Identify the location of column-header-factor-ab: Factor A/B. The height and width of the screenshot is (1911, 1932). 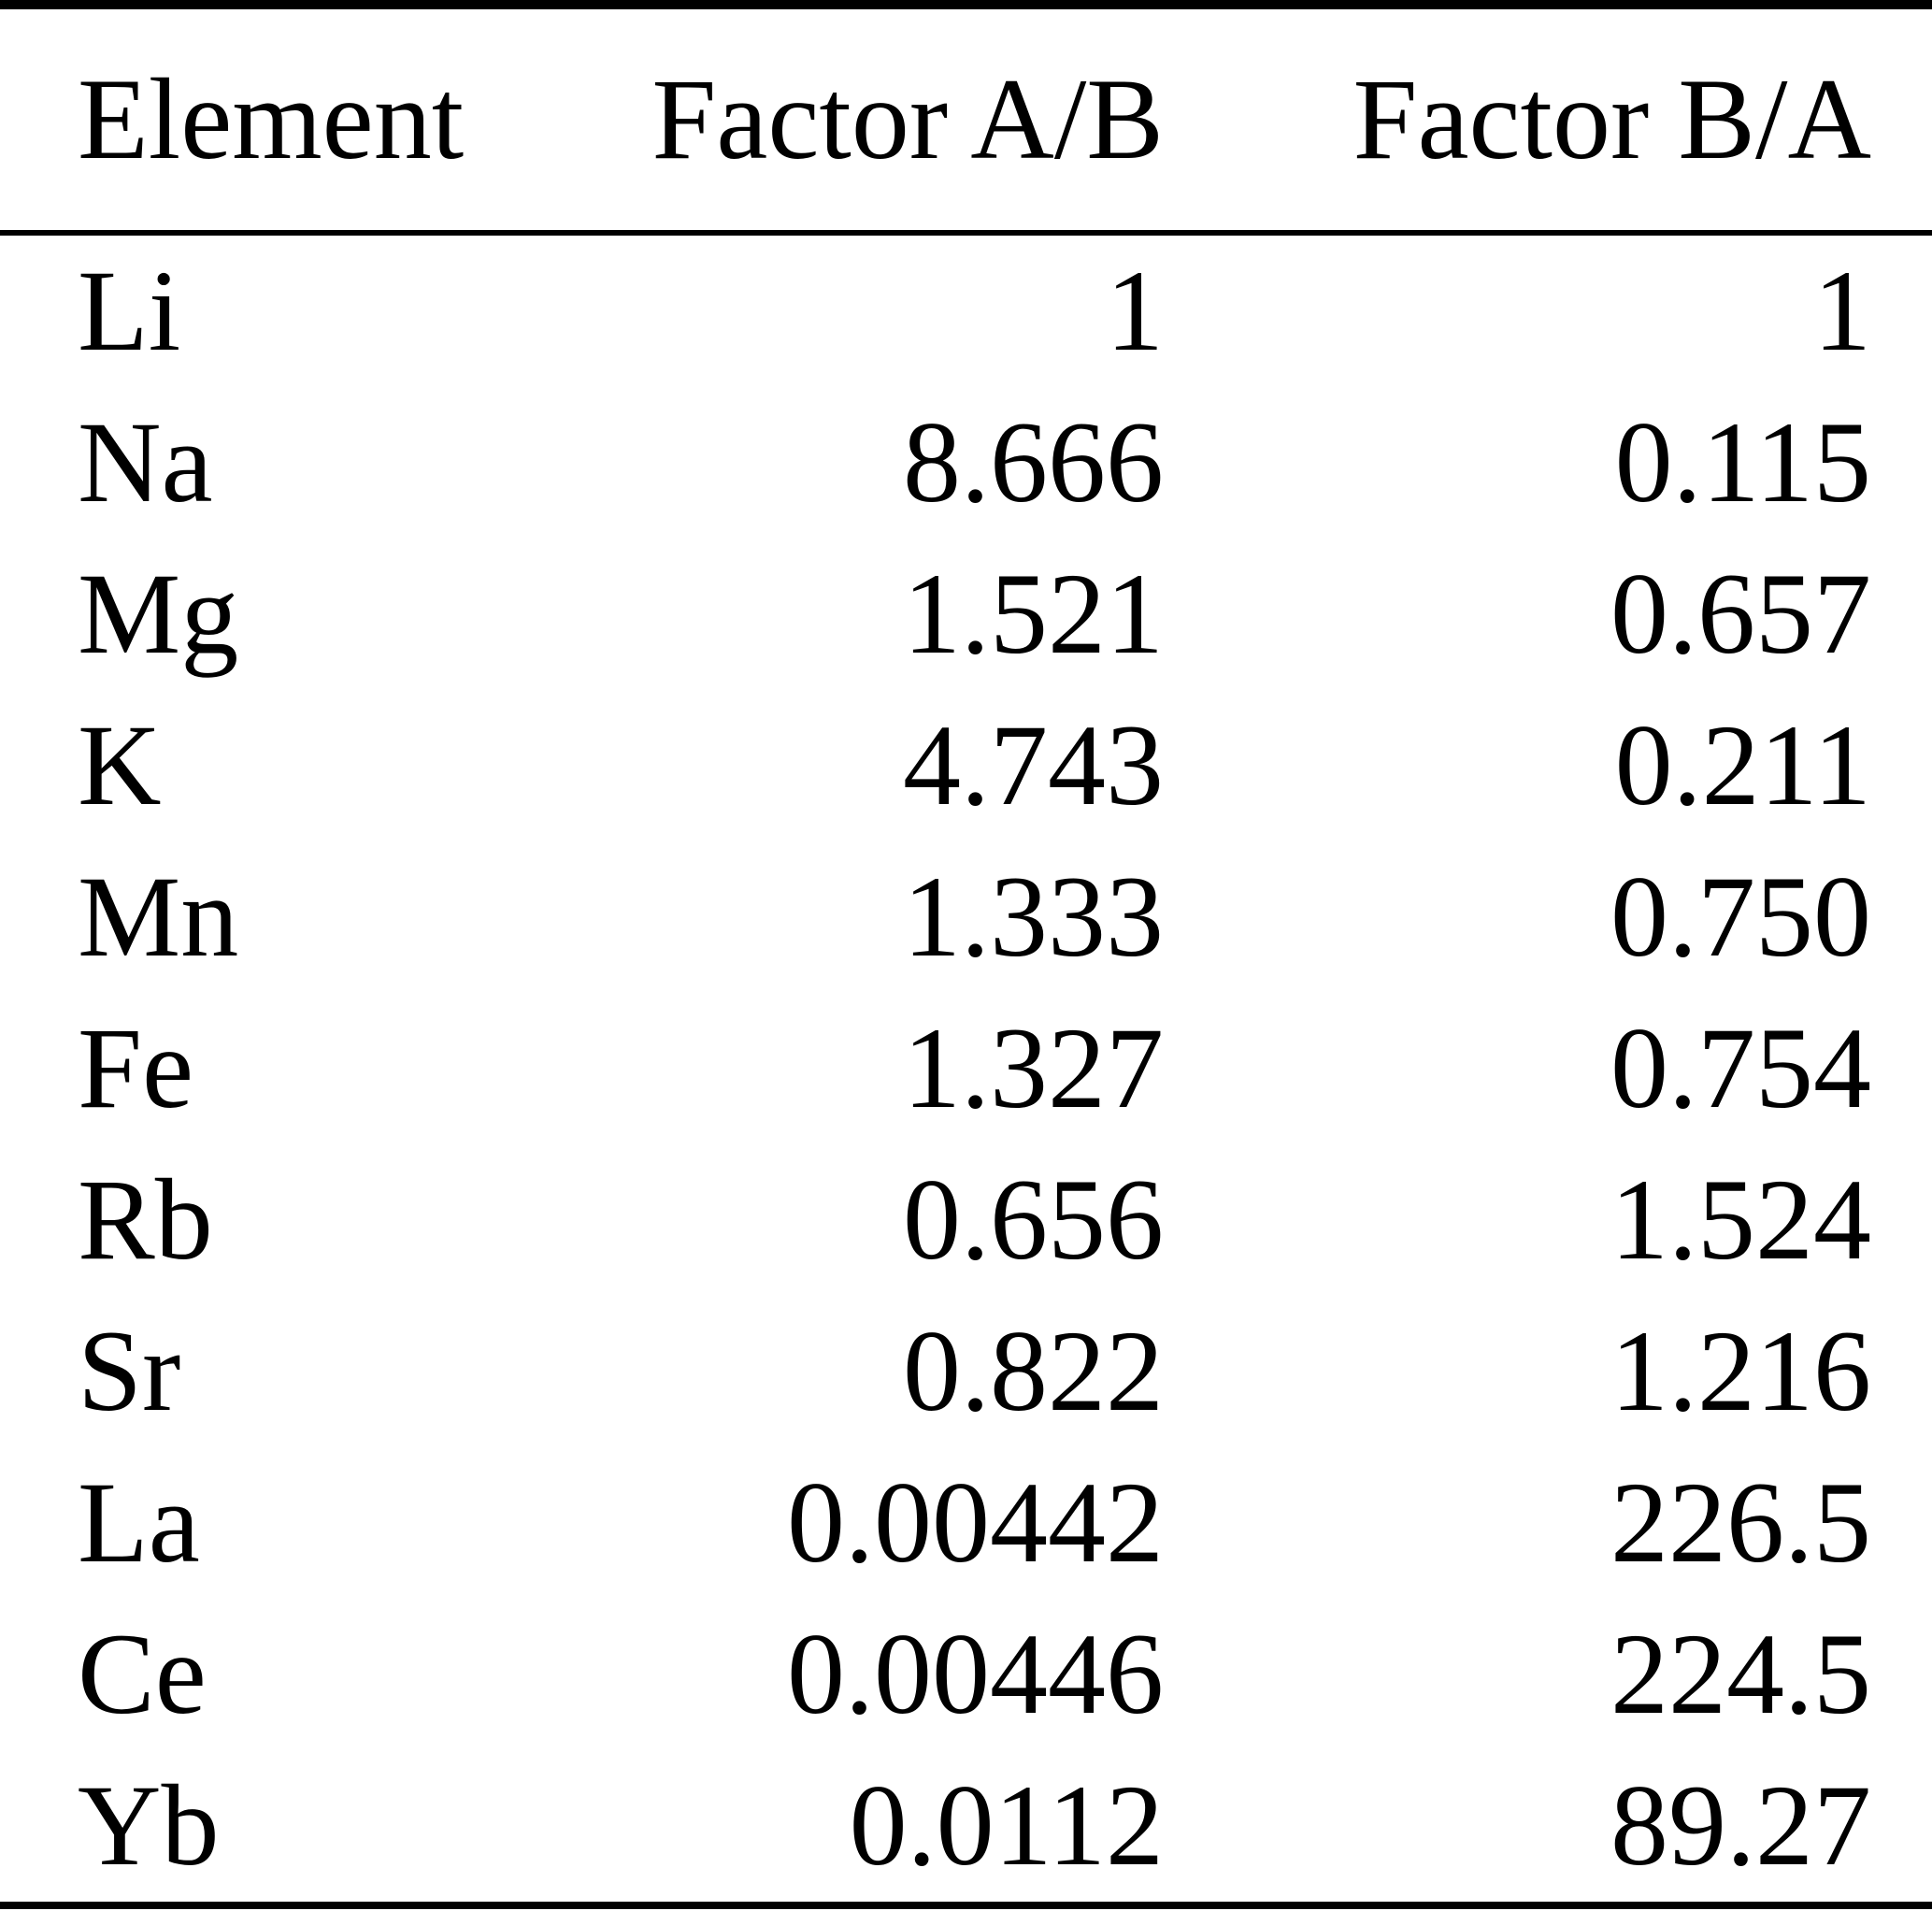
(890, 120).